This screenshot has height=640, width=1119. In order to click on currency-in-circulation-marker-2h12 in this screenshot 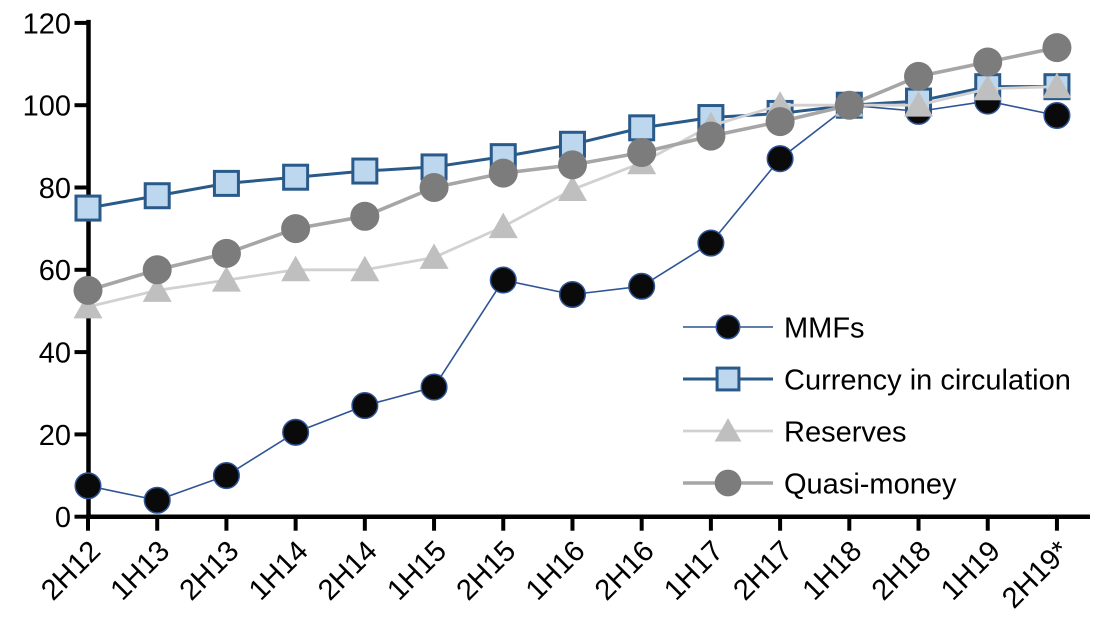, I will do `click(88, 208)`.